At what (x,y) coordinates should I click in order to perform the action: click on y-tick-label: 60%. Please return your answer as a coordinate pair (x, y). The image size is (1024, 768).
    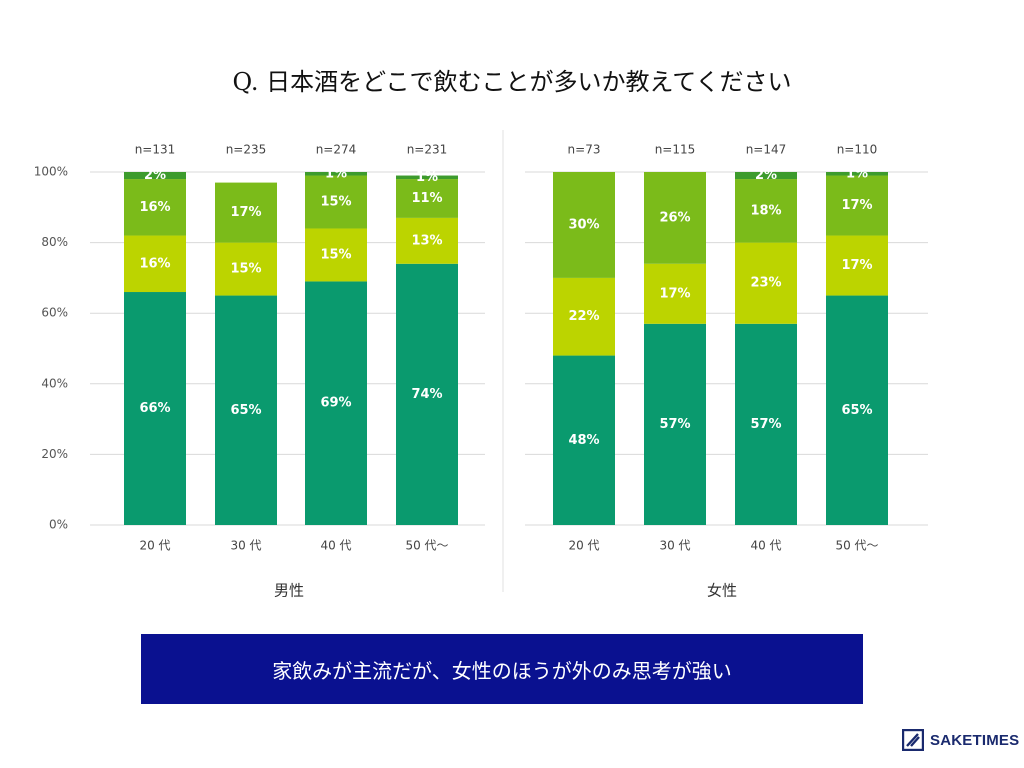
    Looking at the image, I should click on (54, 313).